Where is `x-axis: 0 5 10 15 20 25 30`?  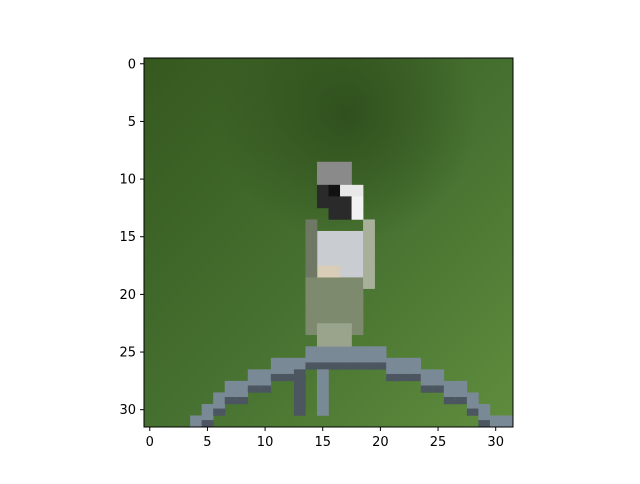
x-axis: 0 5 10 15 20 25 30 is located at coordinates (325, 438).